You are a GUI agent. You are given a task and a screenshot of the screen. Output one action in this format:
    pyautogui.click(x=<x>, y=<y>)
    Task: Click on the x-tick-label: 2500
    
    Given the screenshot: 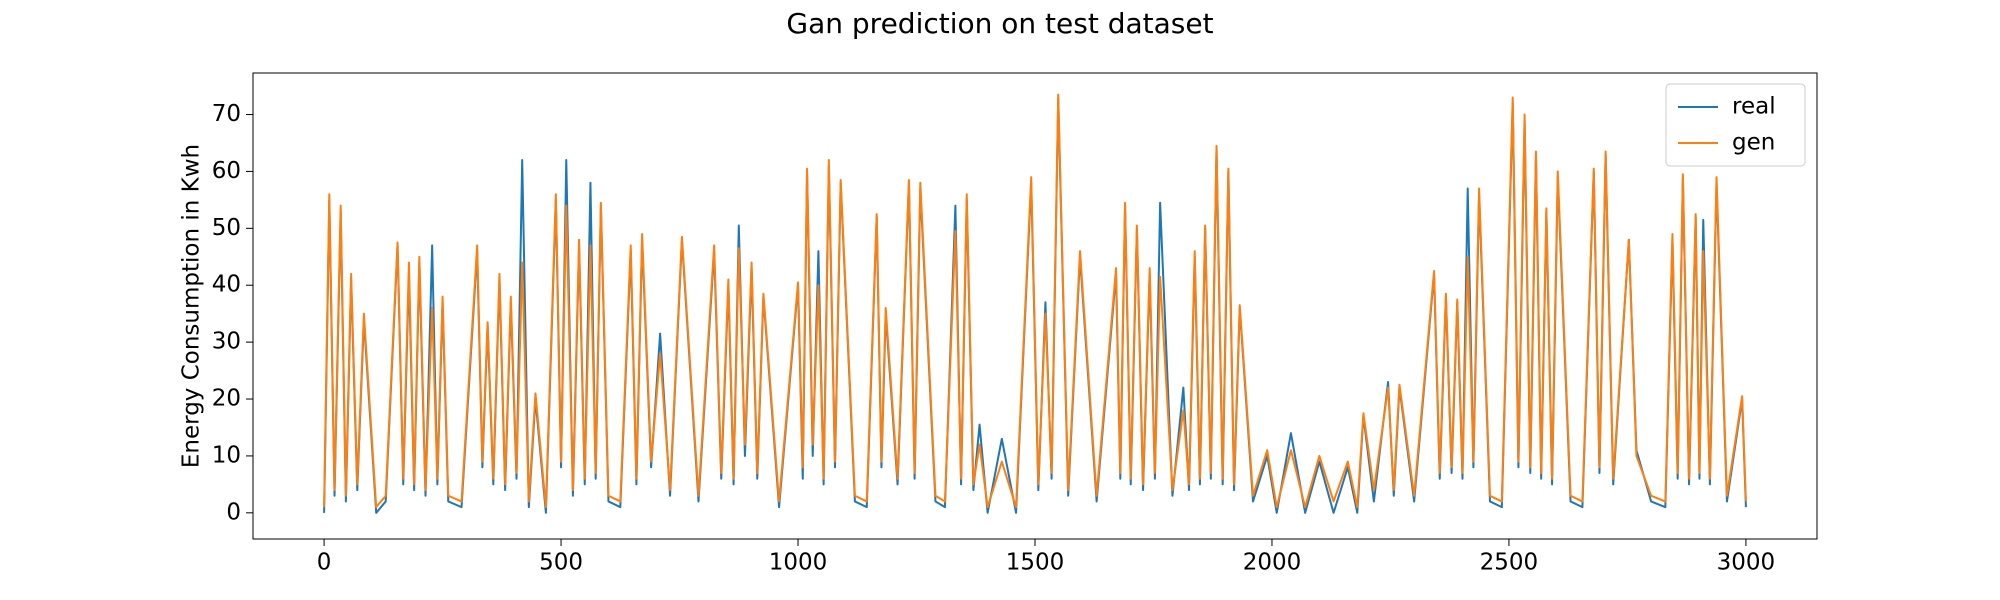 What is the action you would take?
    pyautogui.click(x=1509, y=563)
    